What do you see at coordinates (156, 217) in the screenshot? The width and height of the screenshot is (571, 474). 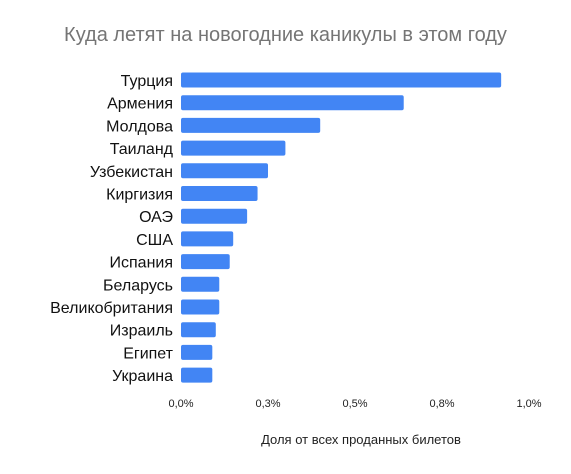 I see `y-tick-label: ОАЭ` at bounding box center [156, 217].